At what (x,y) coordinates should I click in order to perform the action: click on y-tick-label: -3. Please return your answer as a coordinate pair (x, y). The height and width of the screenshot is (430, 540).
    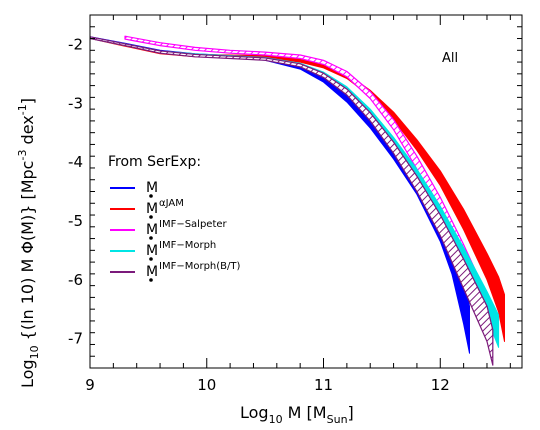
    Looking at the image, I should click on (75, 103).